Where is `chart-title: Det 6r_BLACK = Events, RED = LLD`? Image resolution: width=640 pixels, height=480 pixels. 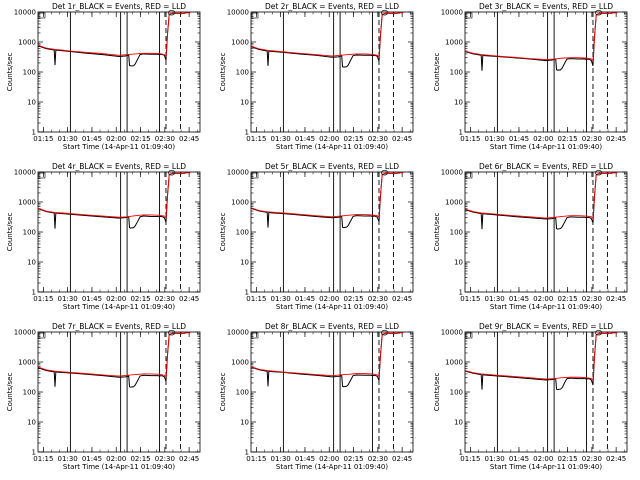
chart-title: Det 6r_BLACK = Events, RED = LLD is located at coordinates (546, 166).